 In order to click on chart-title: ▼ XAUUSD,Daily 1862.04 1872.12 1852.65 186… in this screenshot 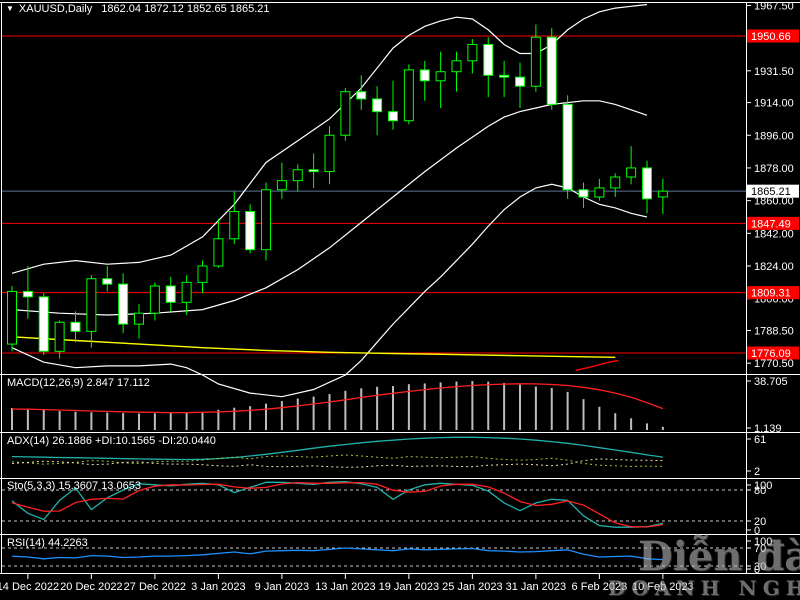, I will do `click(138, 9)`.